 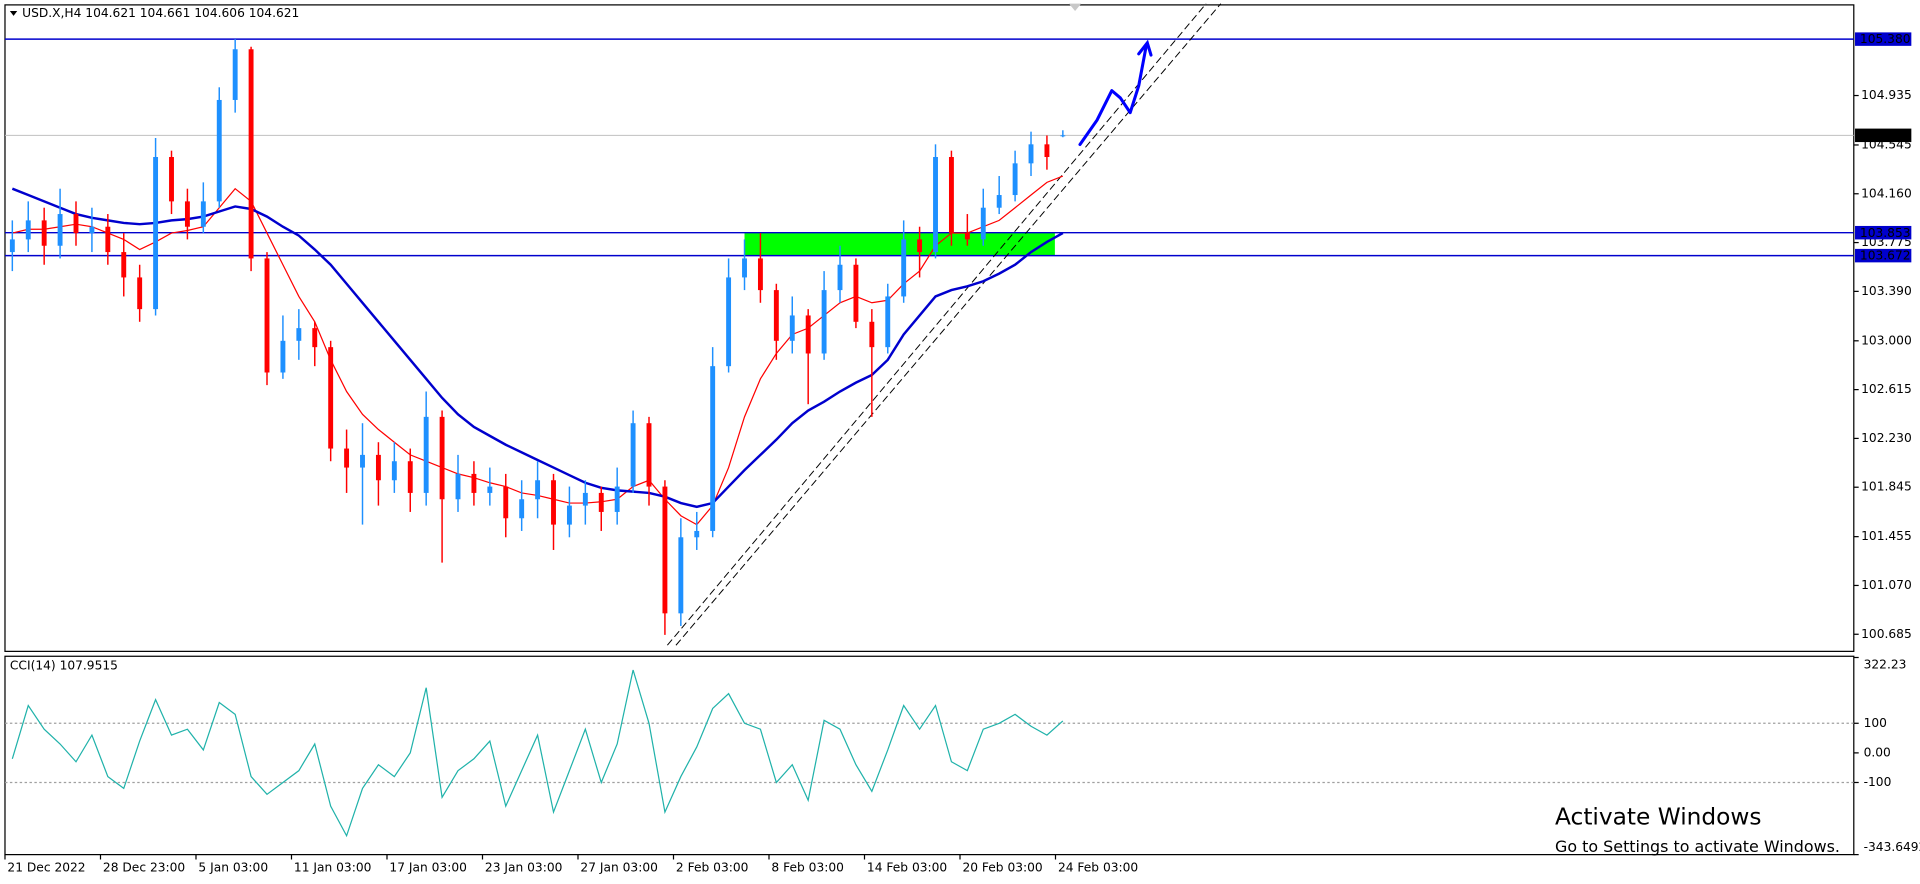 I want to click on y-tick-label: 103.000, so click(x=1886, y=340).